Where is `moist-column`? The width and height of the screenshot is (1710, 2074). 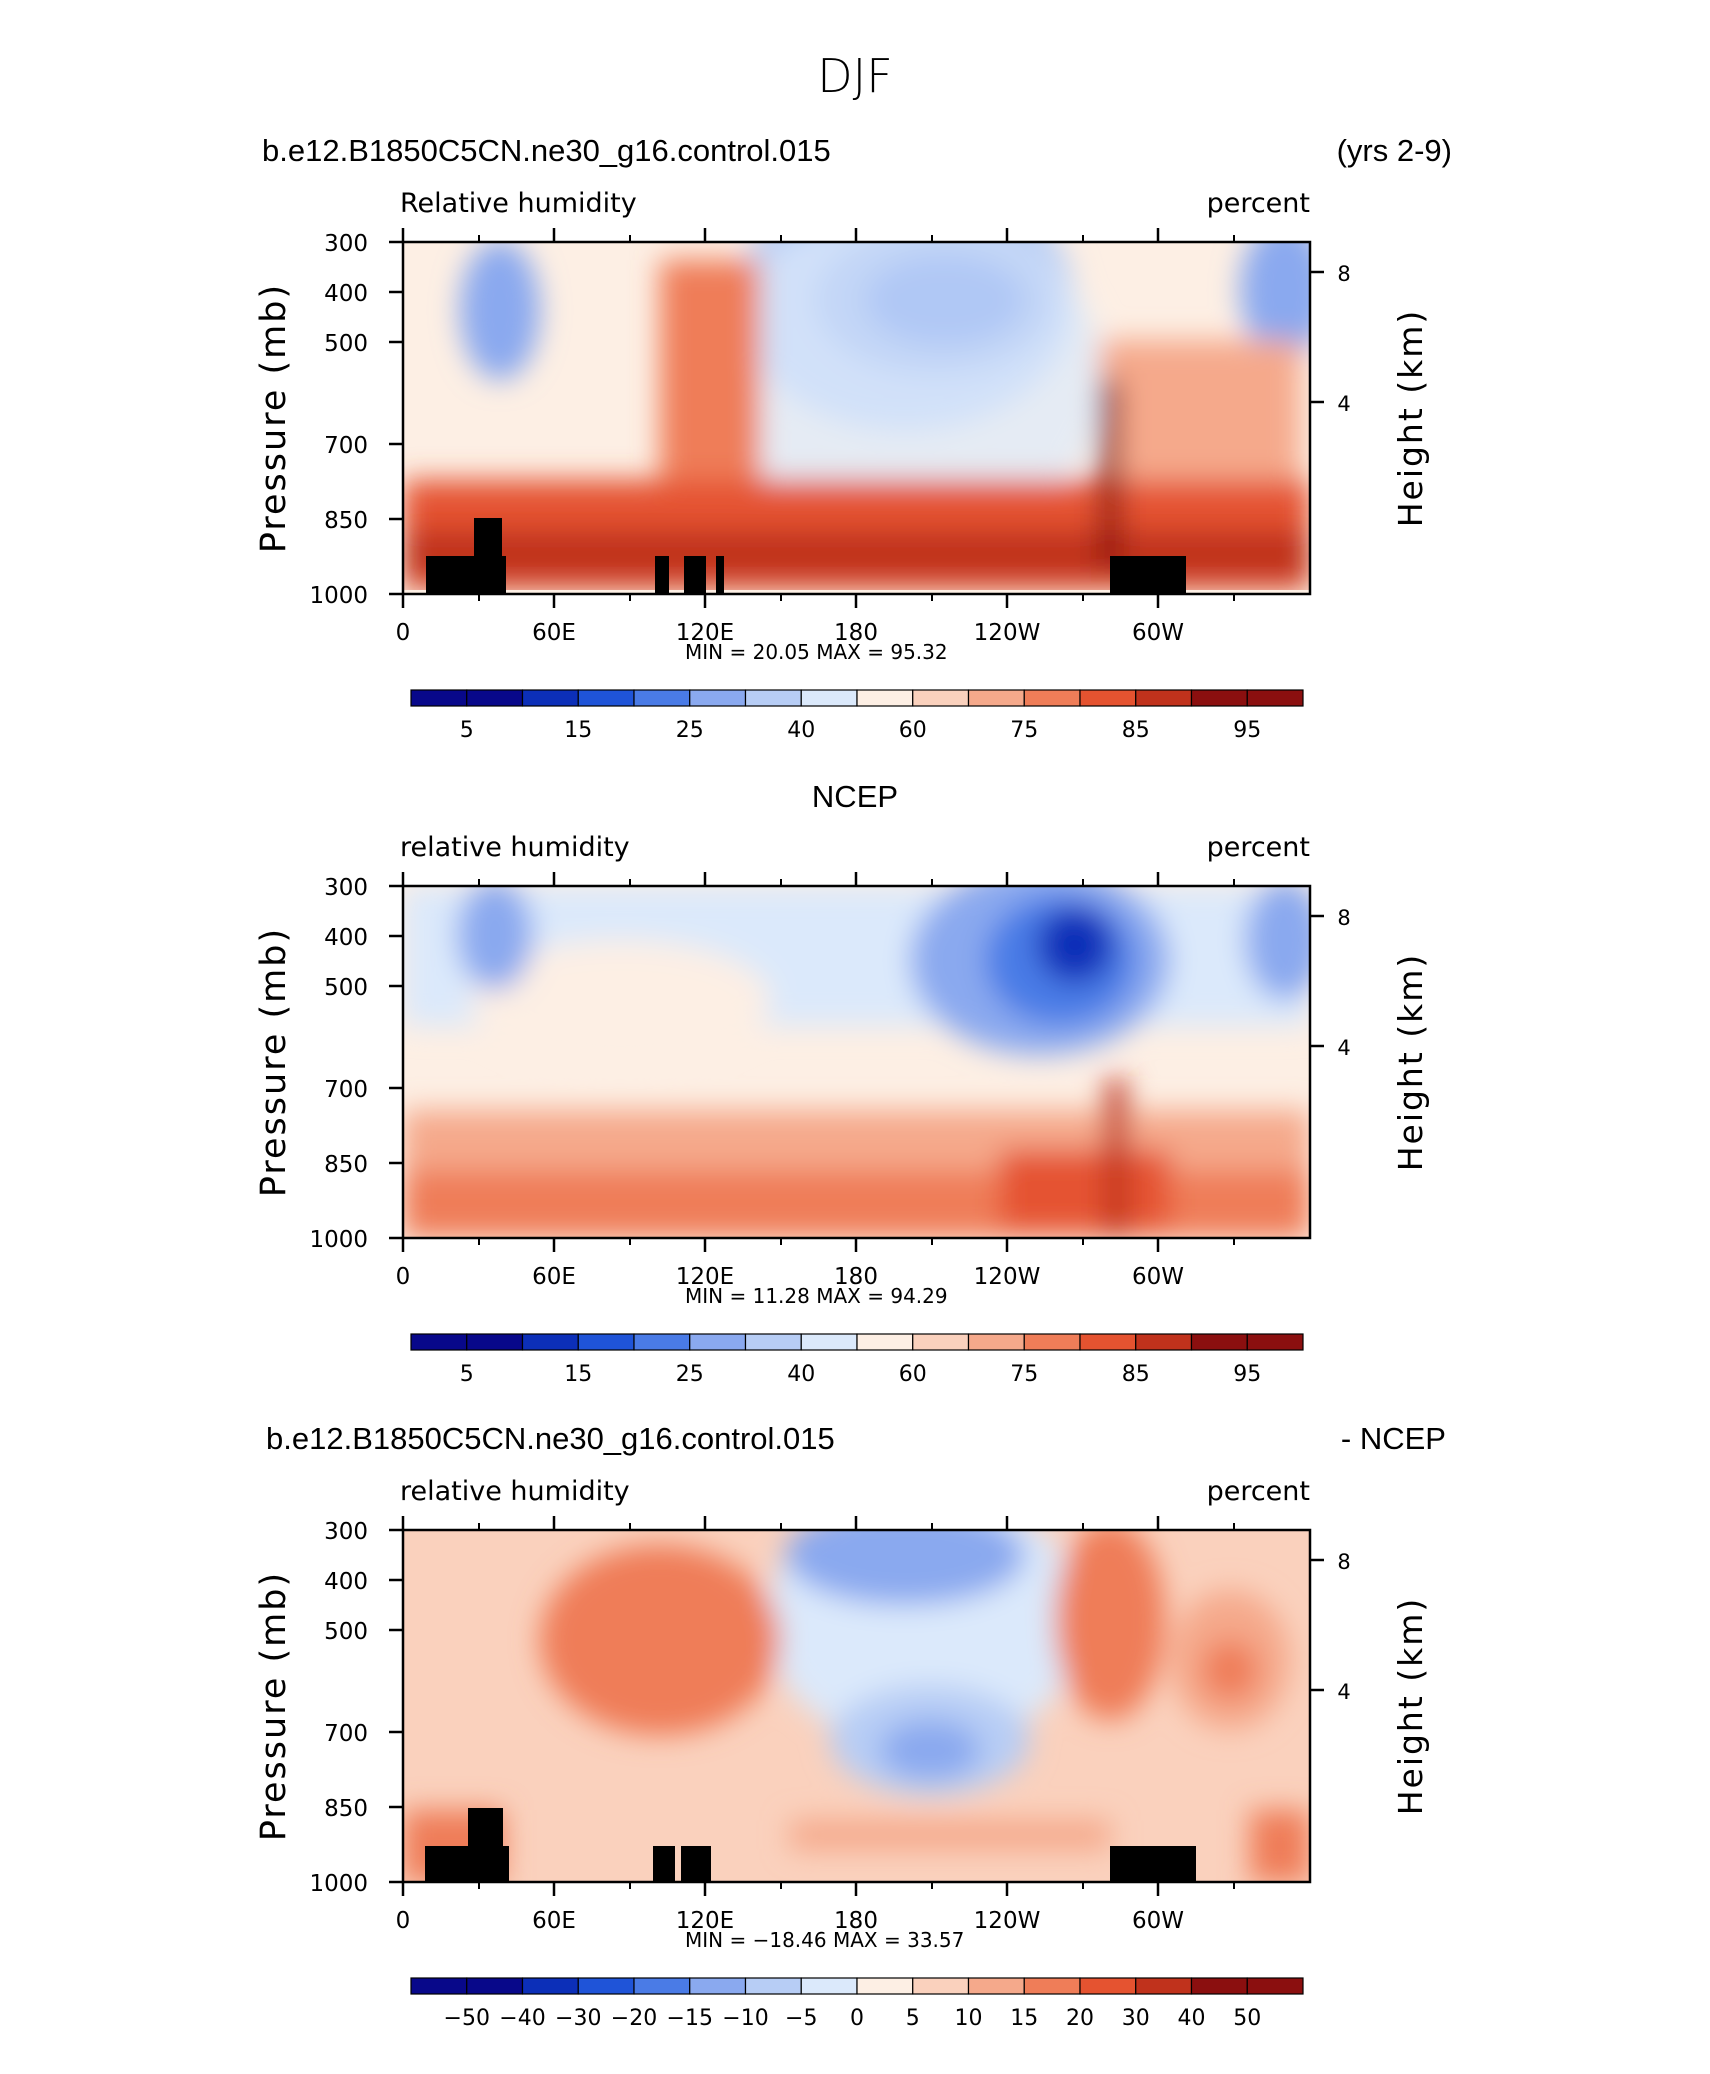
moist-column is located at coordinates (710, 390).